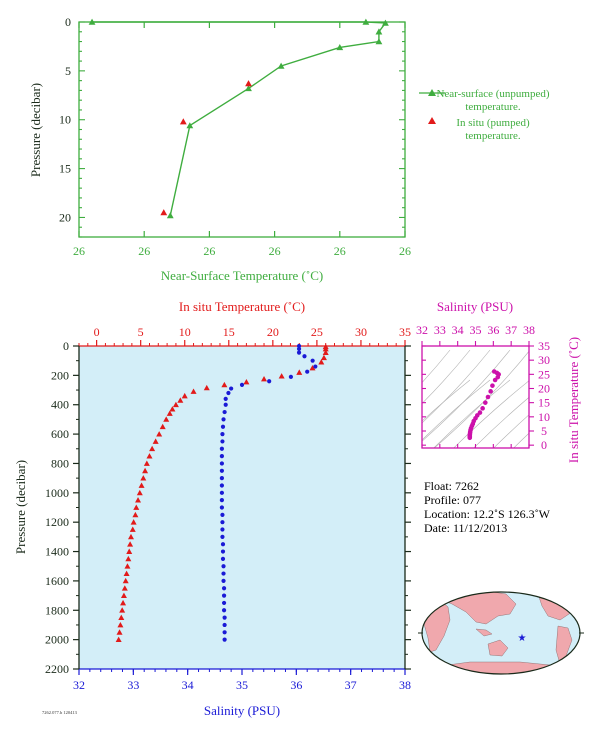 The image size is (601, 732). Describe the element at coordinates (544, 431) in the screenshot. I see `ts-temperature-tick-label: 5` at that location.